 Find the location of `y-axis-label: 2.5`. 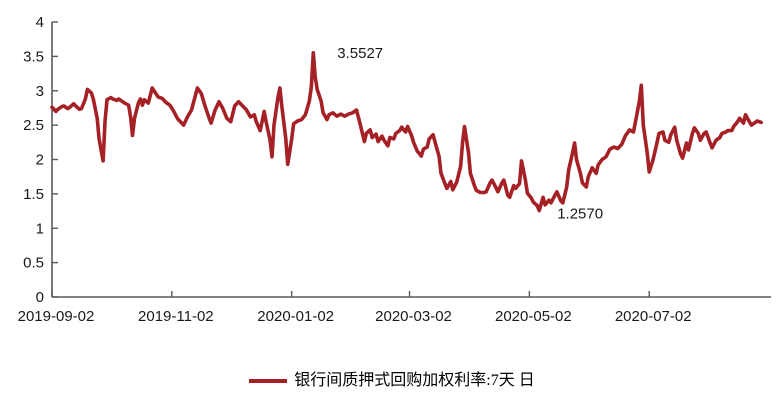

y-axis-label: 2.5 is located at coordinates (33, 125).